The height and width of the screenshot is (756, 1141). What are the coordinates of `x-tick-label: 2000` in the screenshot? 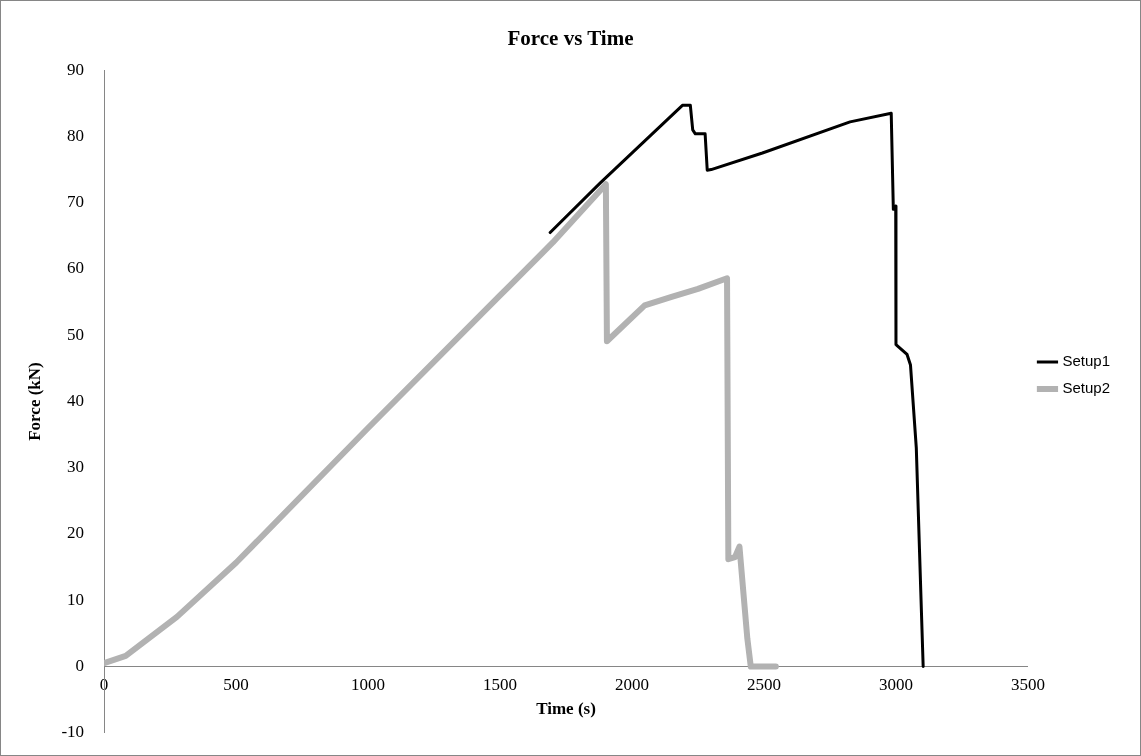 It's located at (632, 685).